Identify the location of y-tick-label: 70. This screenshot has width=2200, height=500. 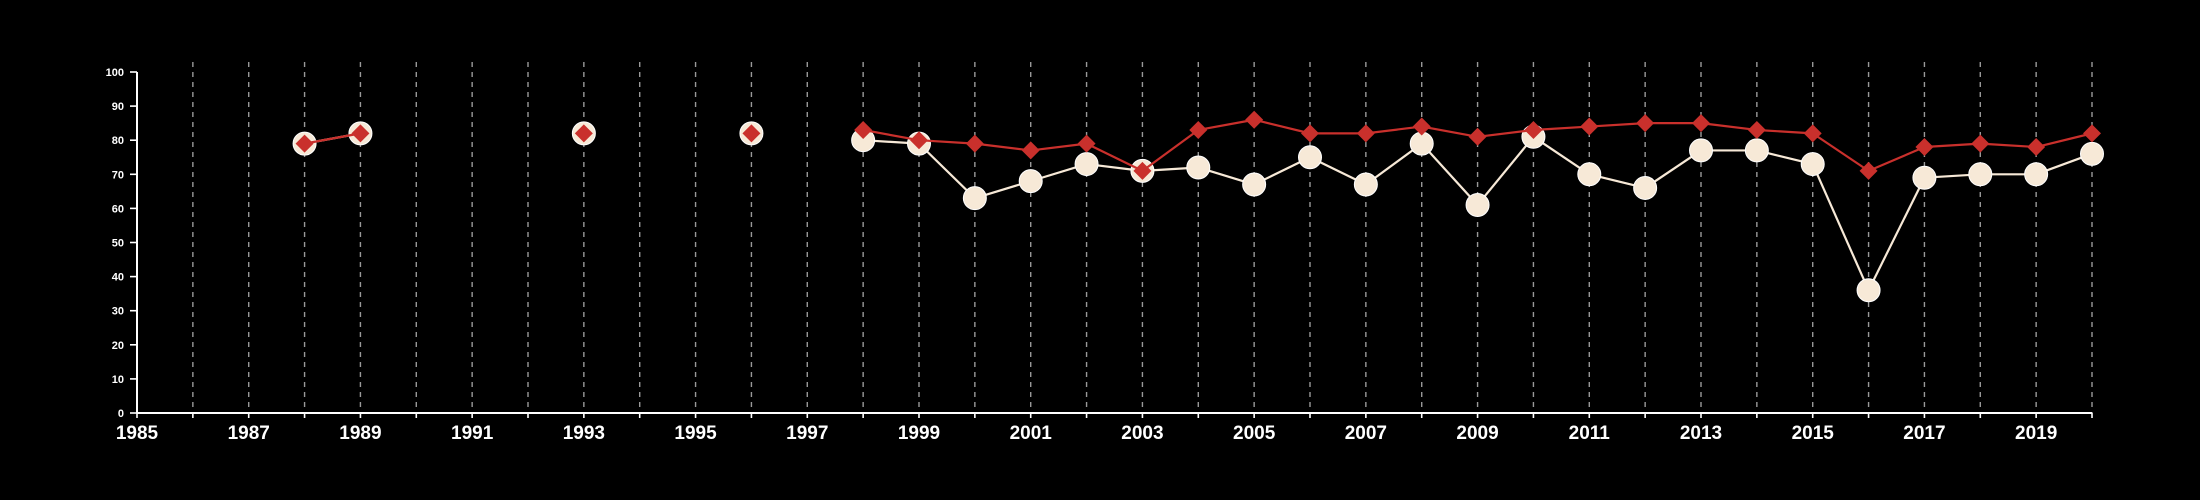
(118, 175).